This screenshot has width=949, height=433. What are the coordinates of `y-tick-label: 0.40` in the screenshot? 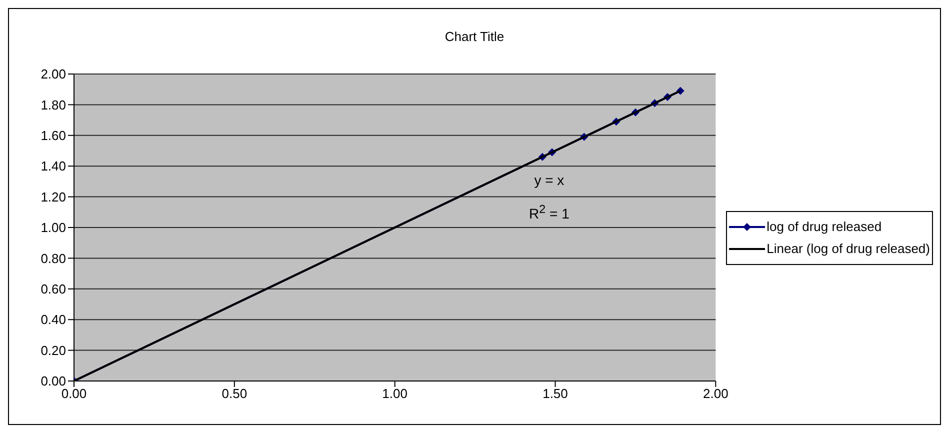 It's located at (53, 320).